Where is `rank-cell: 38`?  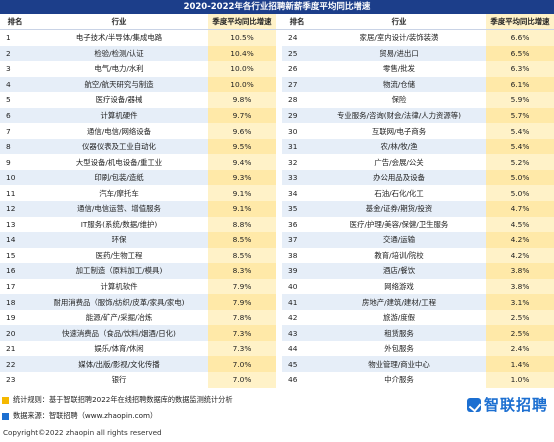
rank-cell: 38 is located at coordinates (293, 255).